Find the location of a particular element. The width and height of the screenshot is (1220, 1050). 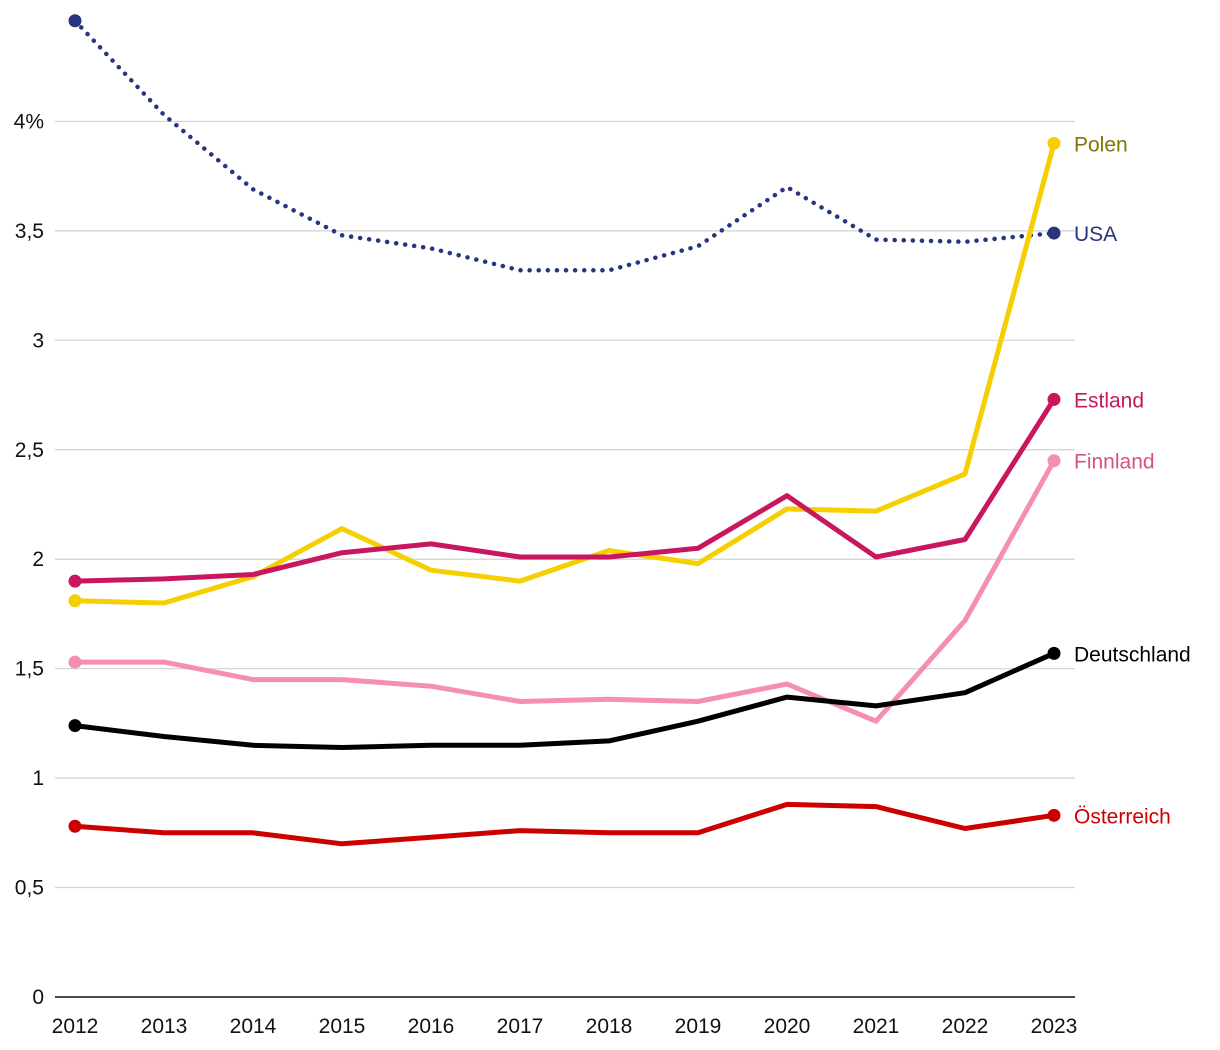

x-tick-label: 2017 is located at coordinates (520, 1026).